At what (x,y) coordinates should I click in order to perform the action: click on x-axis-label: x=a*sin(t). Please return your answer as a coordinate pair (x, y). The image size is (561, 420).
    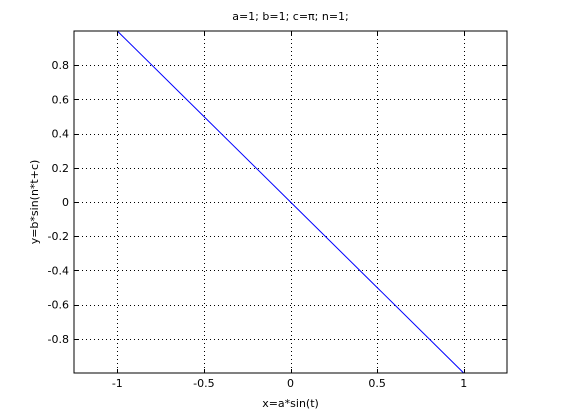
    Looking at the image, I should click on (290, 403).